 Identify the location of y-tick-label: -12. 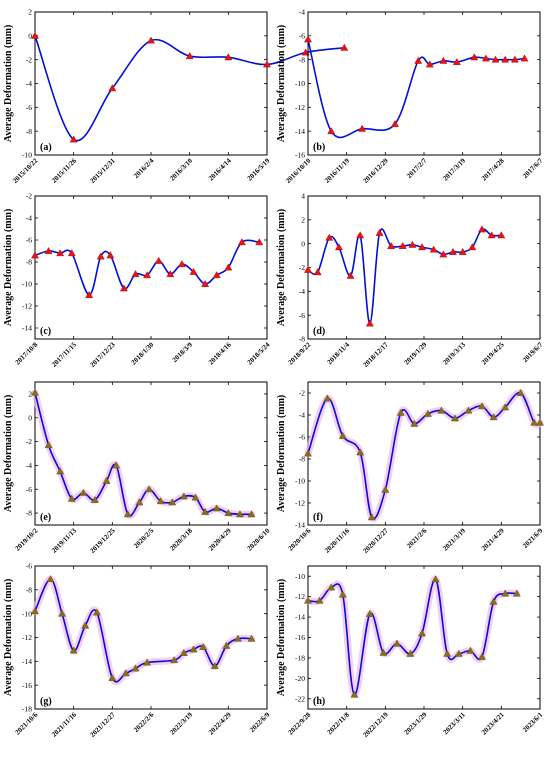
(300, 503).